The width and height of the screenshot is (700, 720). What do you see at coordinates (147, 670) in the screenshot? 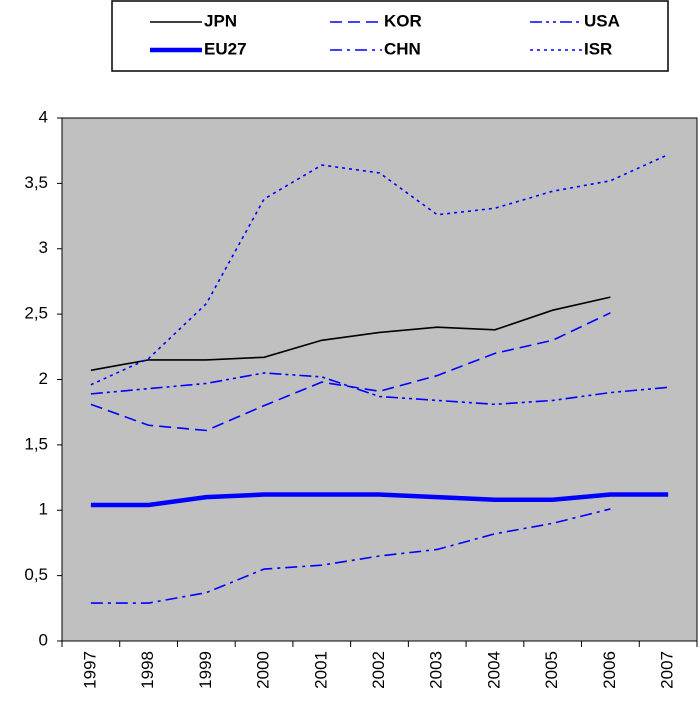
I see `x-tick-label: 1998` at bounding box center [147, 670].